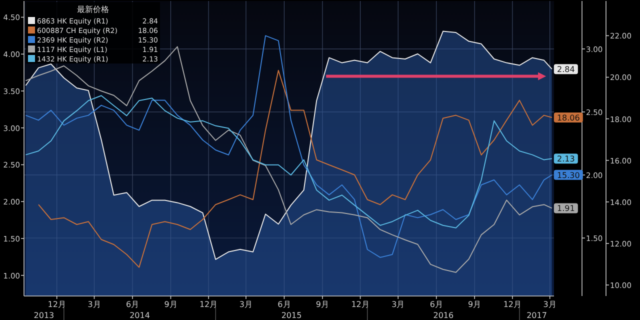 The image size is (640, 320). What do you see at coordinates (443, 315) in the screenshot?
I see `text: 2016` at bounding box center [443, 315].